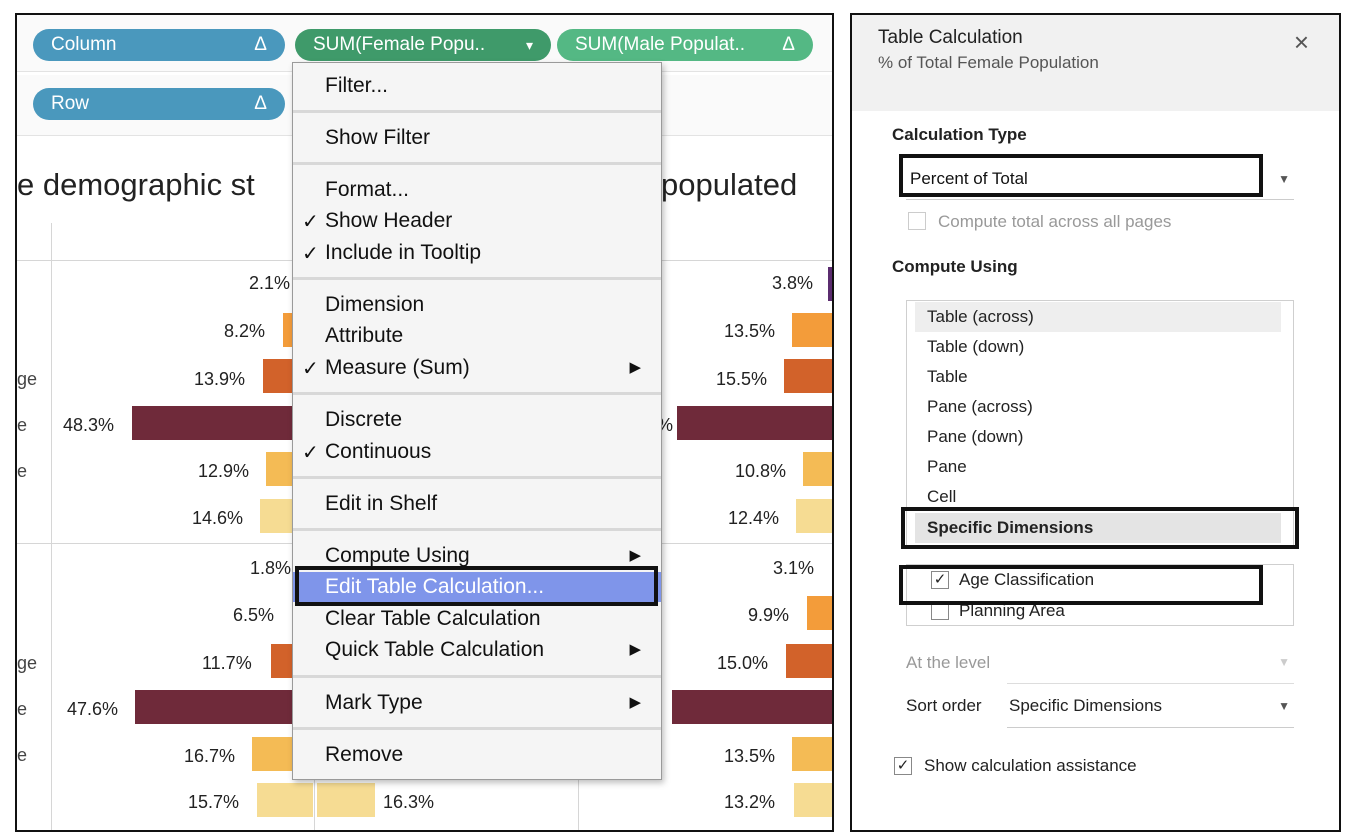  Describe the element at coordinates (271, 568) in the screenshot. I see `pct-label: 1.8%` at that location.